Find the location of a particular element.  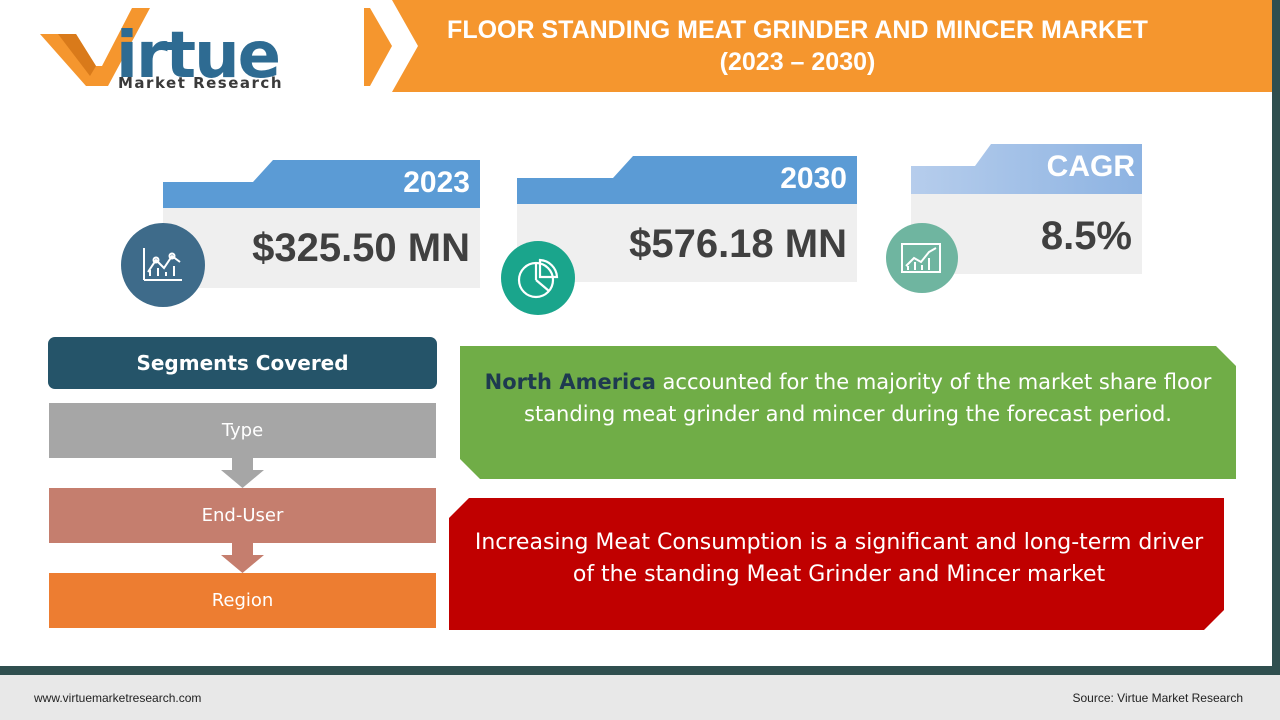

footer-url: www.virtuemarketresearch.com is located at coordinates (118, 698).